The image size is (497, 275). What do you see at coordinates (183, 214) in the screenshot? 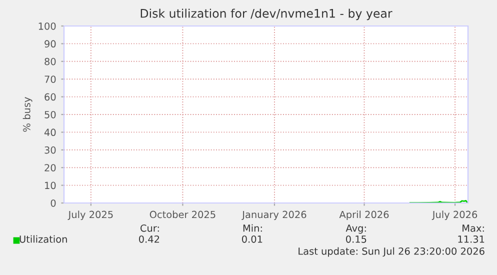
I see `x-tick-label: October 2025` at bounding box center [183, 214].